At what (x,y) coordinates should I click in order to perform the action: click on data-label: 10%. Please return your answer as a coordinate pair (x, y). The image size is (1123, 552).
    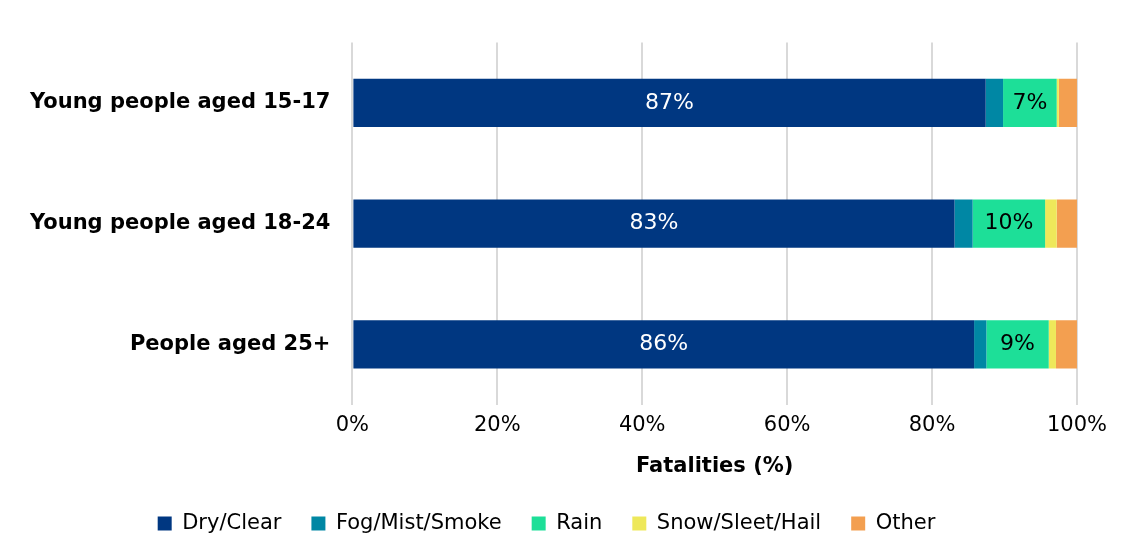
    Looking at the image, I should click on (1009, 222).